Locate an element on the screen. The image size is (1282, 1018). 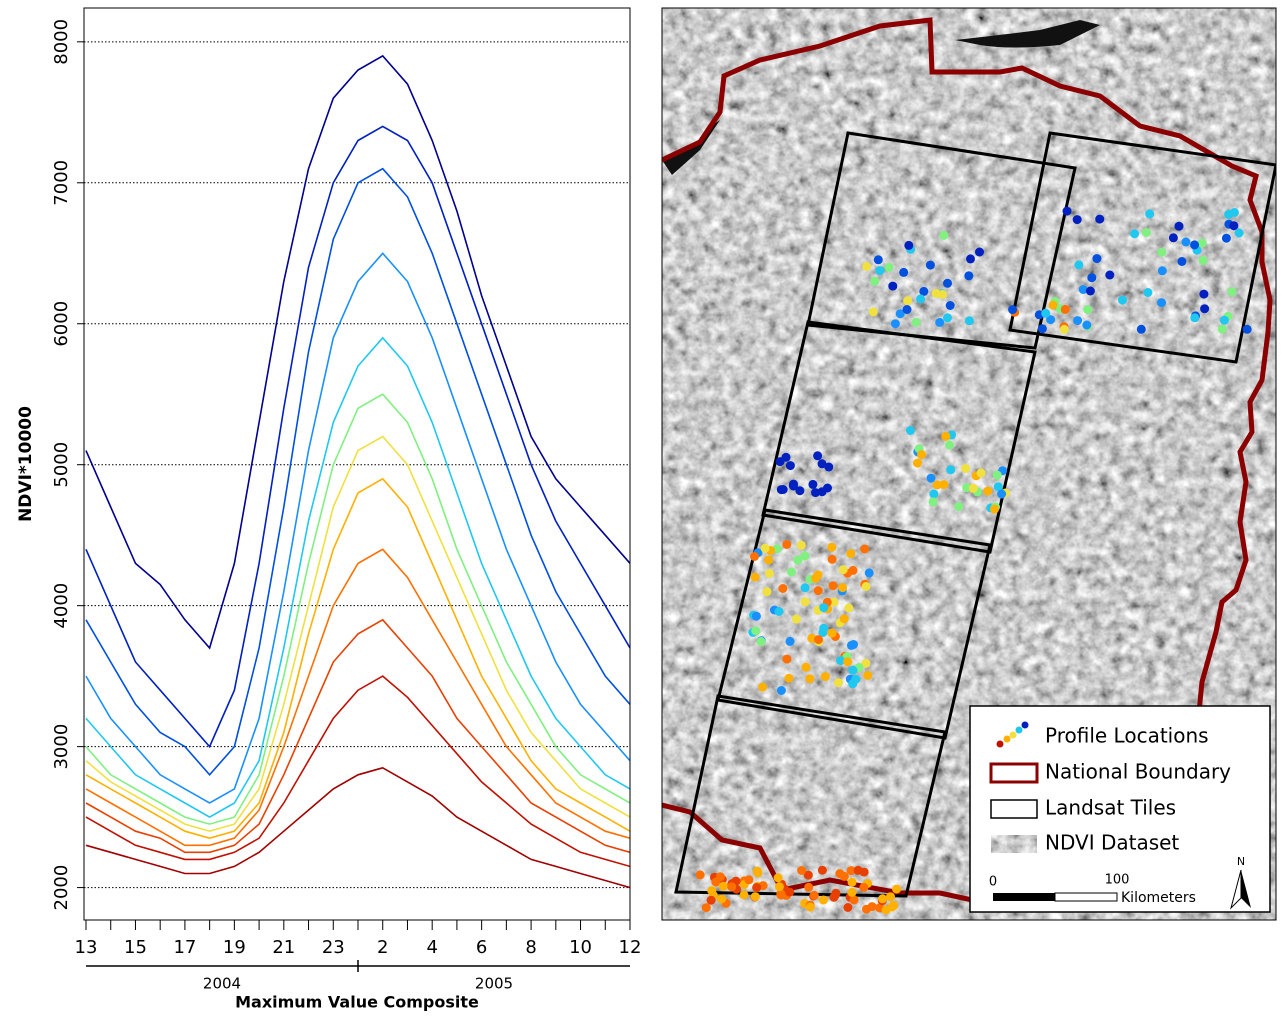
x-tick-label: 13 is located at coordinates (86, 947).